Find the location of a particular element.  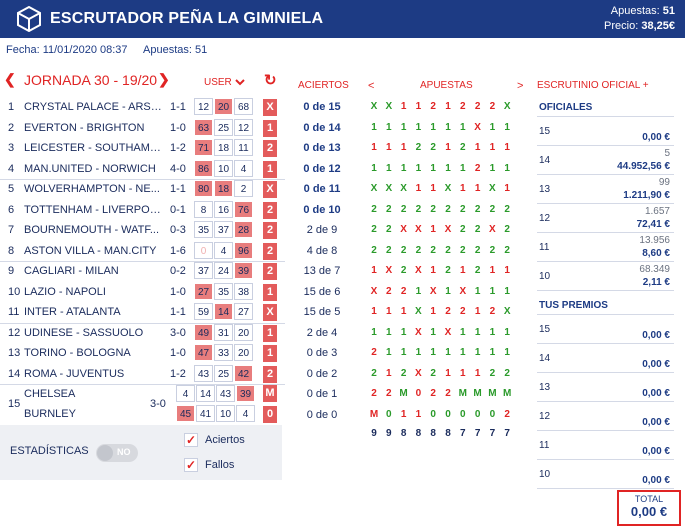

premio-row: 11 0,00 € is located at coordinates (605, 445).